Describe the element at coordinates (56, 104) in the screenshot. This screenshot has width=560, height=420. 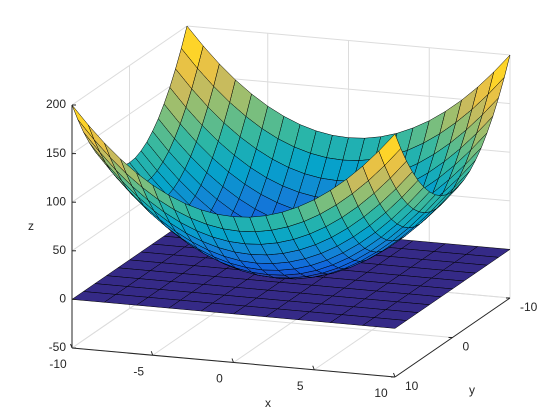
I see `z-tick-label: 200` at that location.